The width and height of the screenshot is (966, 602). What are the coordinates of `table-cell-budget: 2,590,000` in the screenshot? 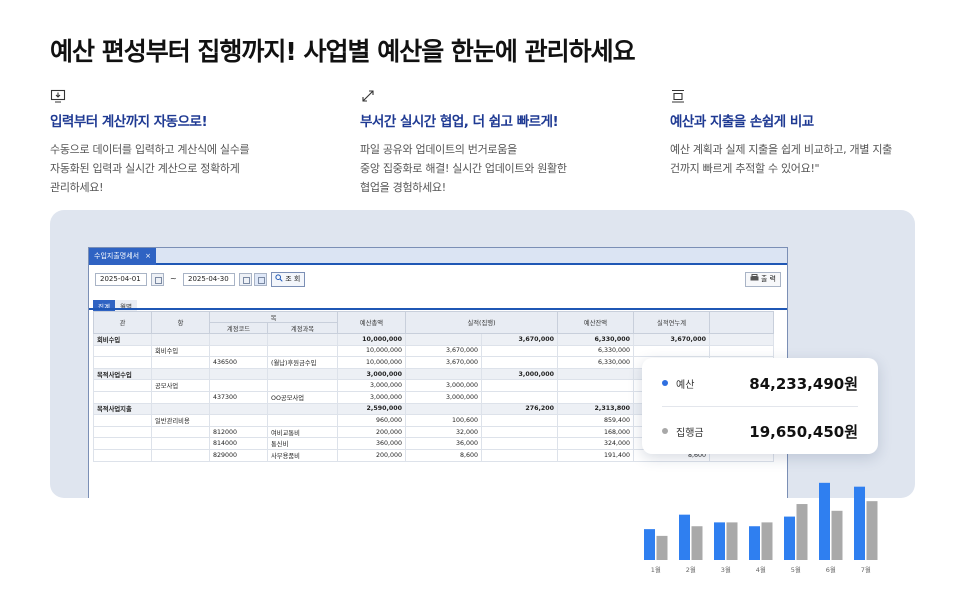 It's located at (372, 409).